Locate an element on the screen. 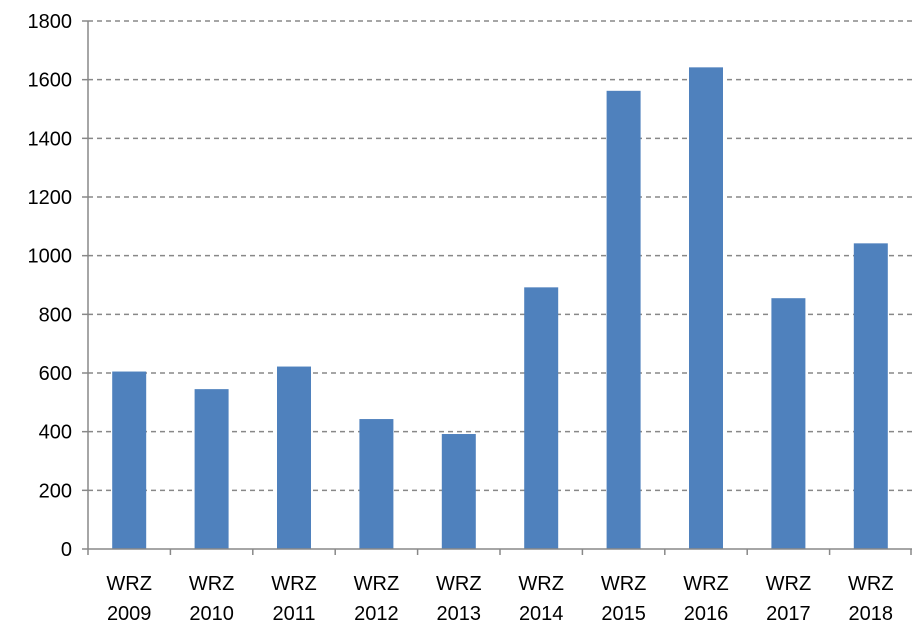  x-tick-label: WRZ 2018 is located at coordinates (871, 599).